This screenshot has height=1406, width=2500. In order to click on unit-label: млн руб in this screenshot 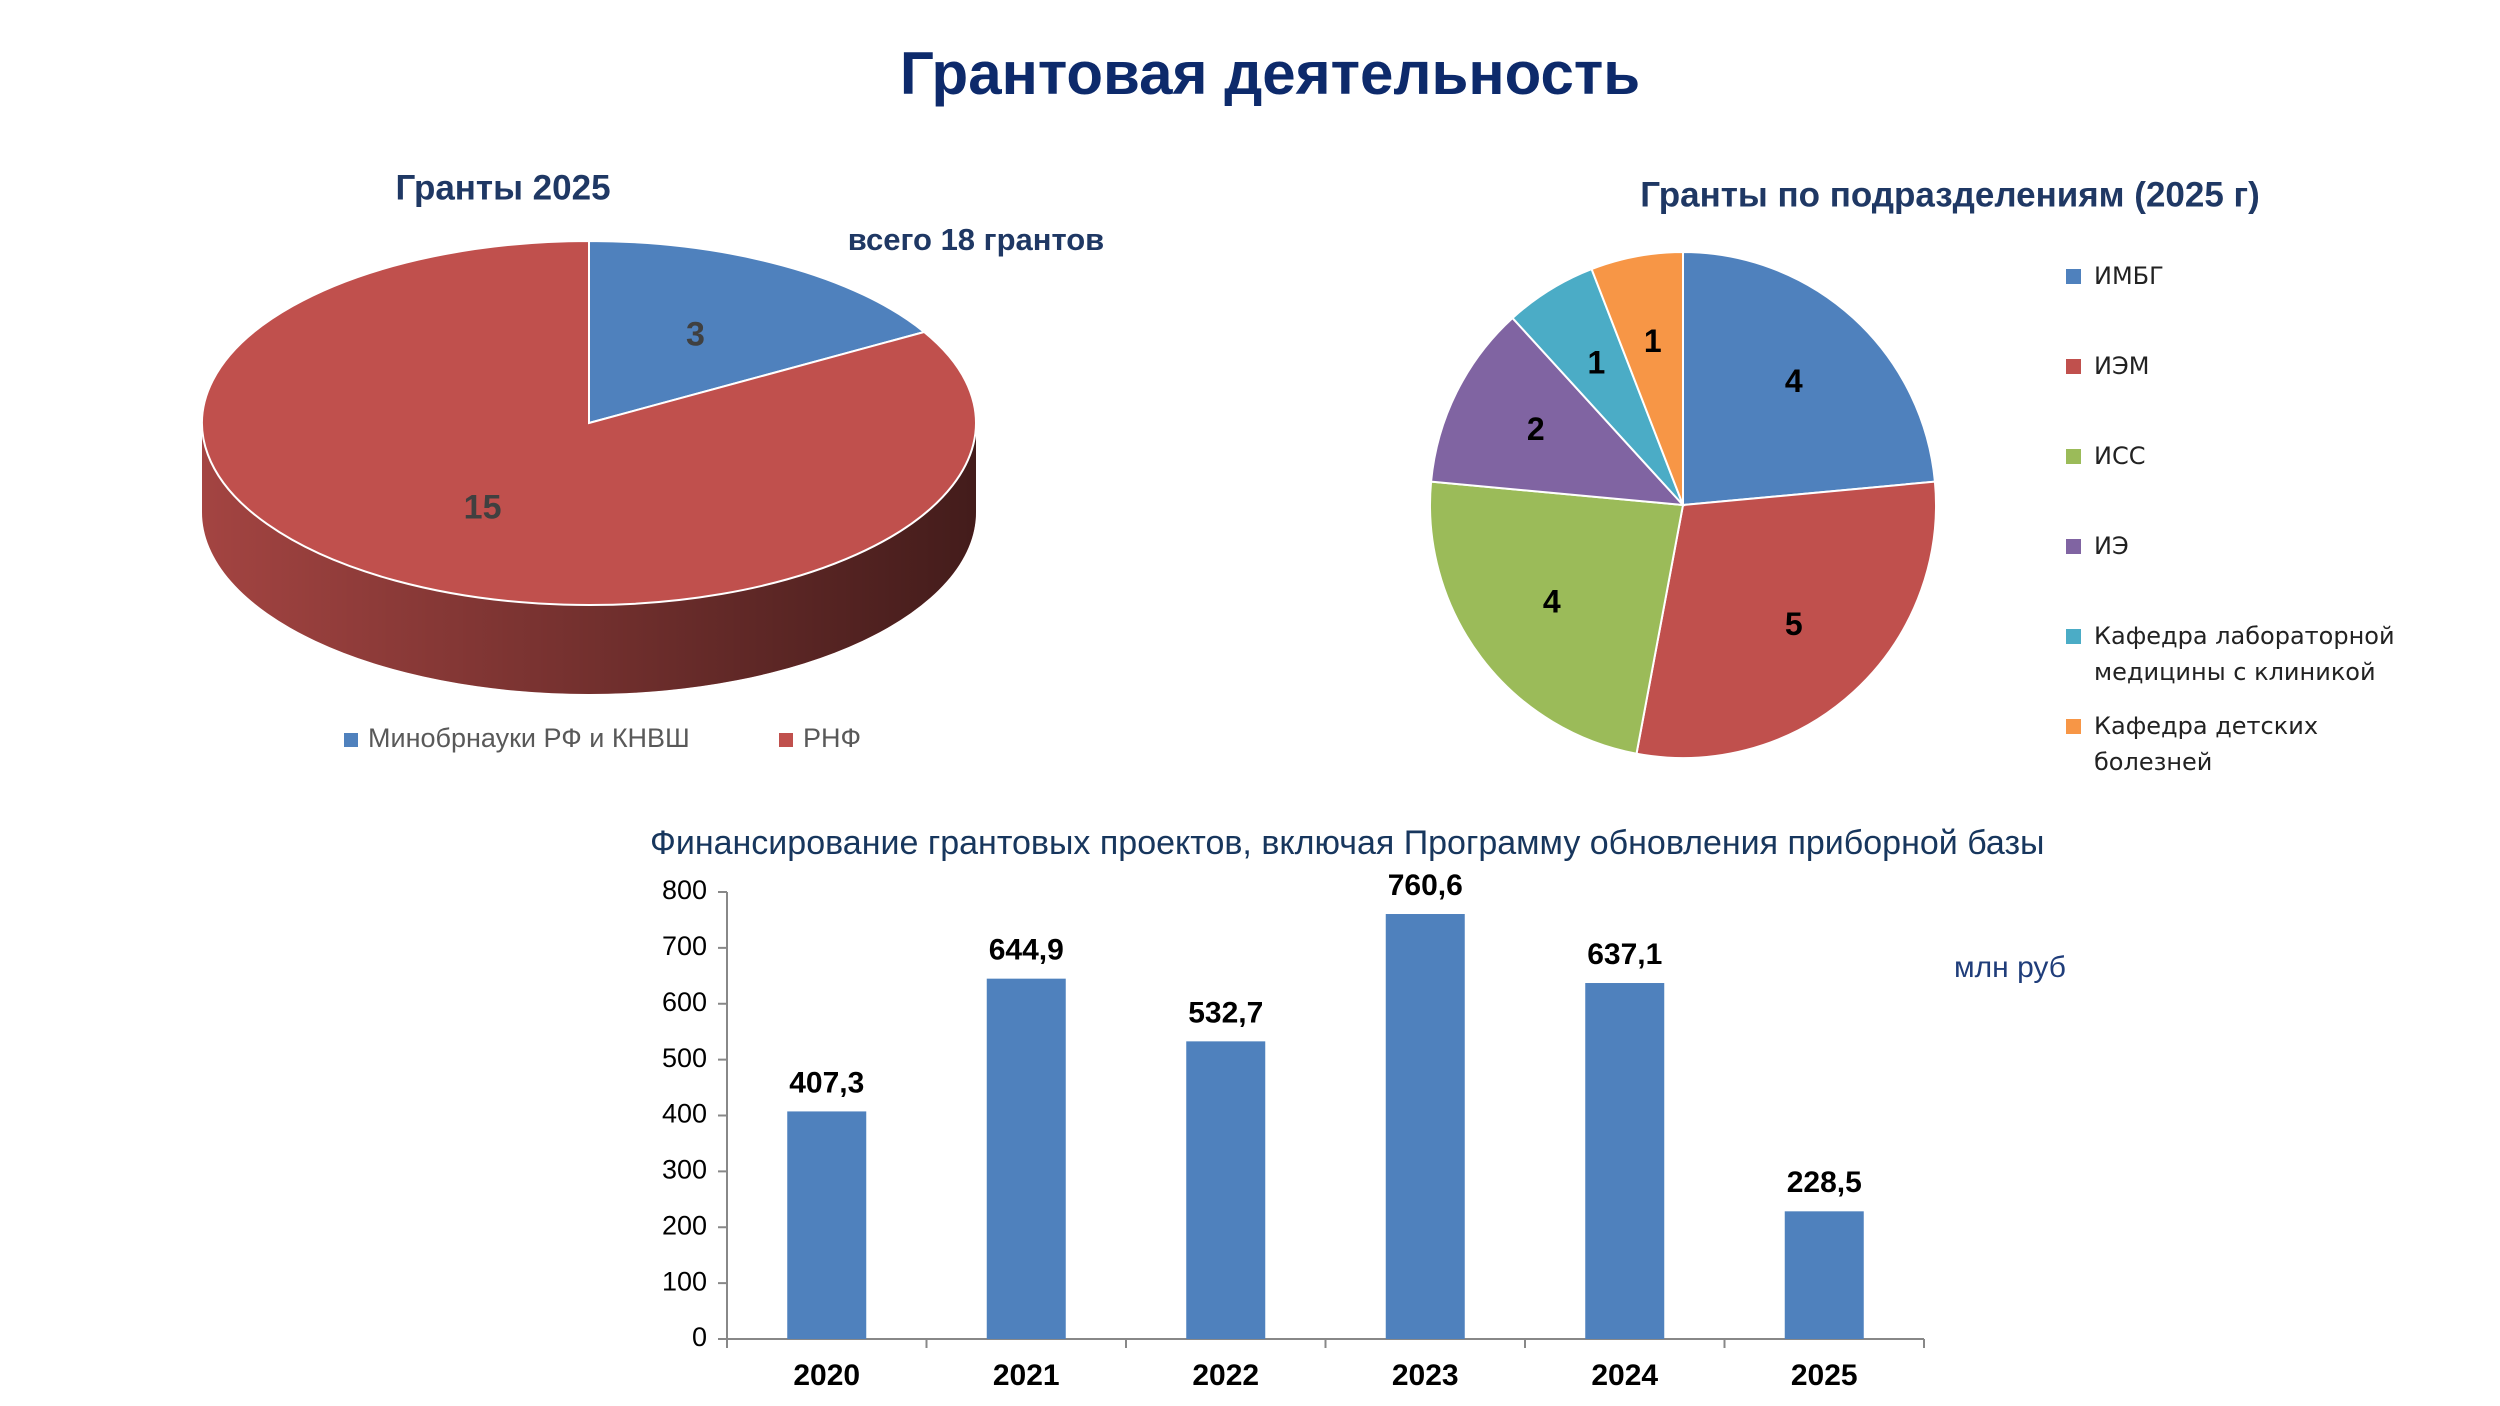, I will do `click(2010, 967)`.